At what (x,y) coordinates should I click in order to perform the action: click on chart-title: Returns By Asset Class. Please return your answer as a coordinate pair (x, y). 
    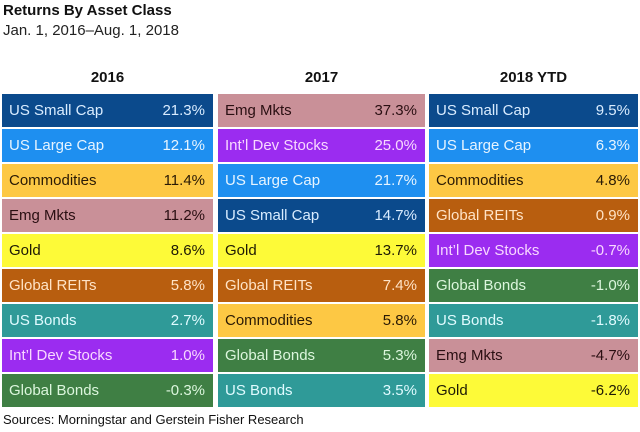
    Looking at the image, I should click on (87, 10).